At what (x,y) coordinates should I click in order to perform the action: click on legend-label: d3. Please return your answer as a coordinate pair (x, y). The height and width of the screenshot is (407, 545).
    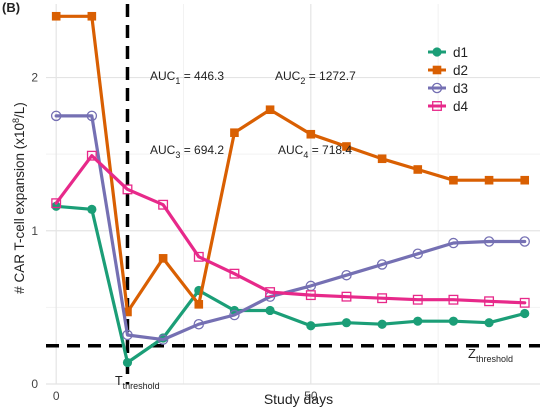
    Looking at the image, I should click on (460, 88).